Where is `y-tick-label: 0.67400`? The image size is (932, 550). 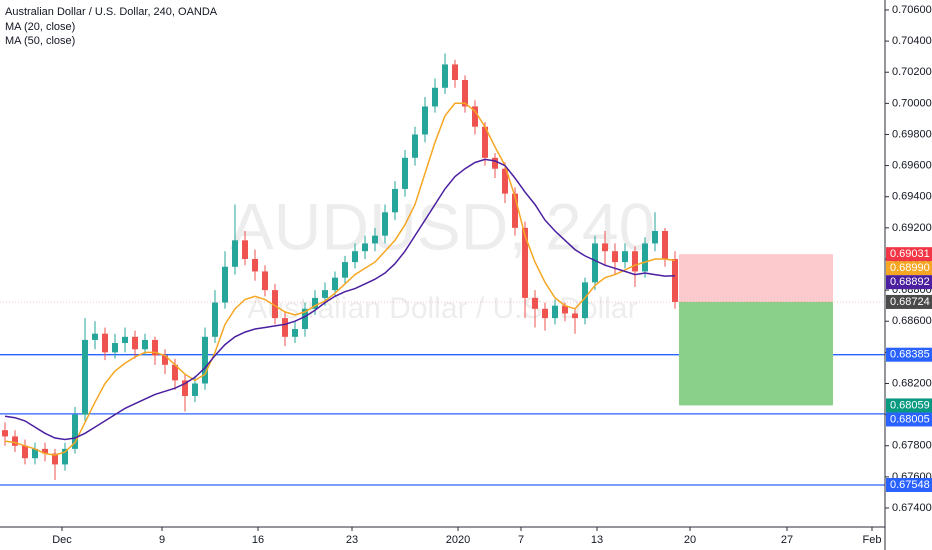 y-tick-label: 0.67400 is located at coordinates (912, 508).